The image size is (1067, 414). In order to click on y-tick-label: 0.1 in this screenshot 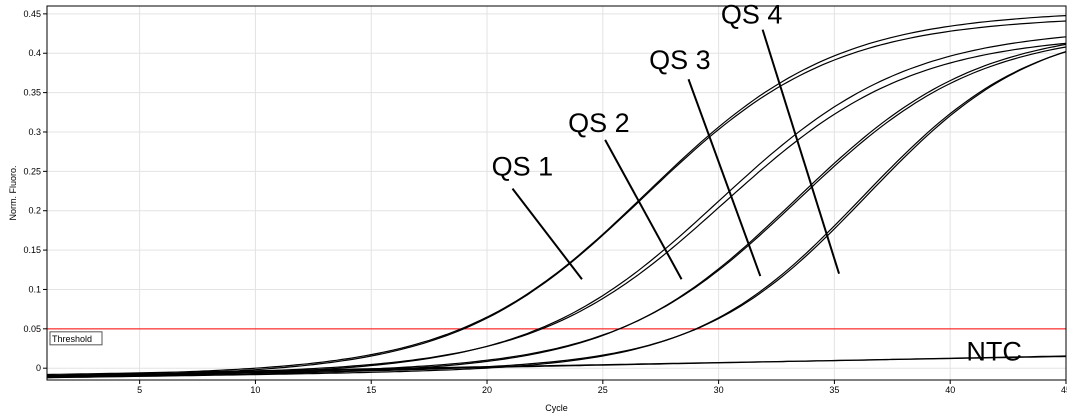, I will do `click(34, 289)`.